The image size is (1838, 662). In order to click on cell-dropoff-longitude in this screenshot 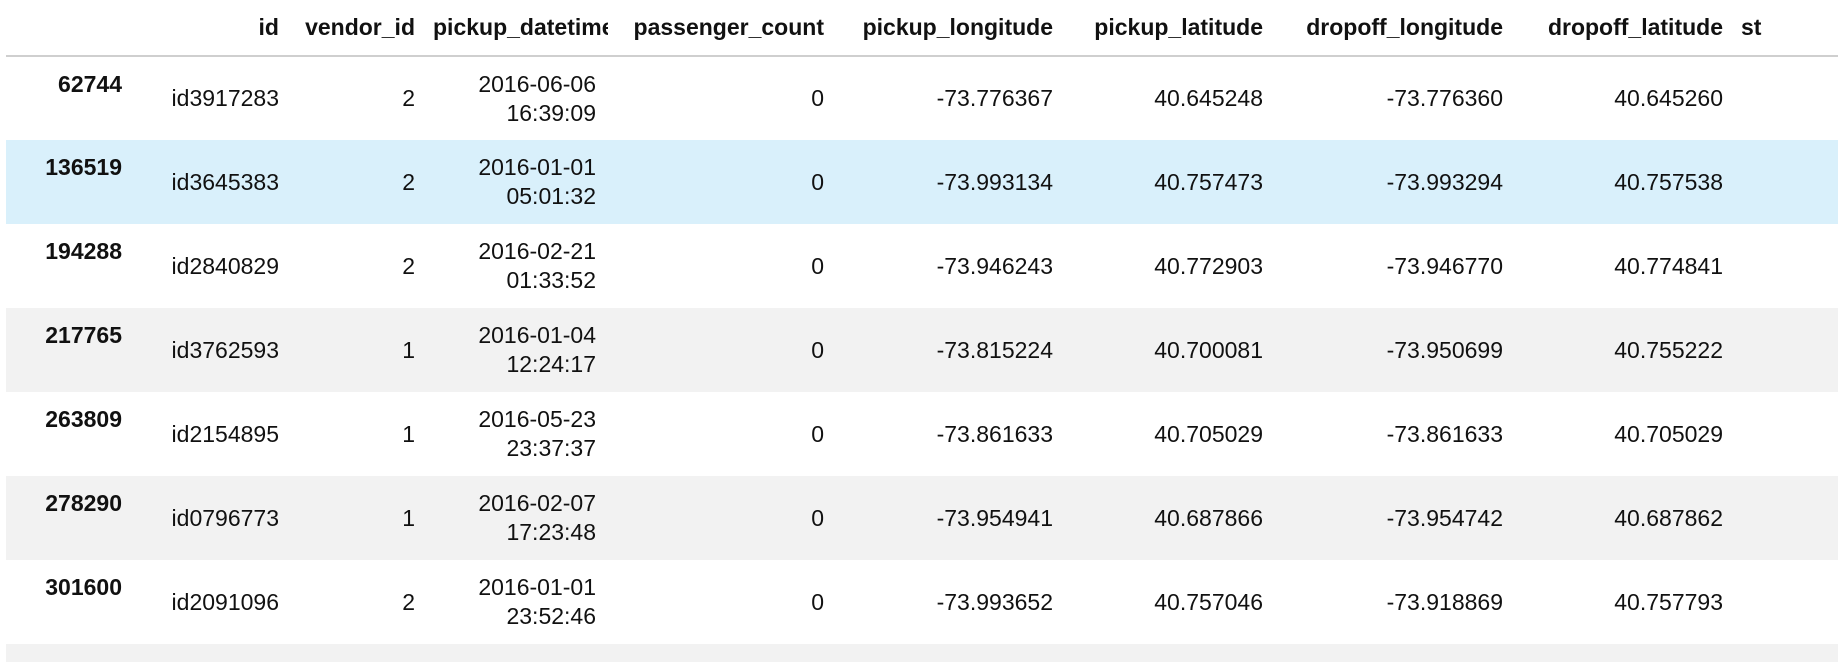, I will do `click(1395, 653)`.